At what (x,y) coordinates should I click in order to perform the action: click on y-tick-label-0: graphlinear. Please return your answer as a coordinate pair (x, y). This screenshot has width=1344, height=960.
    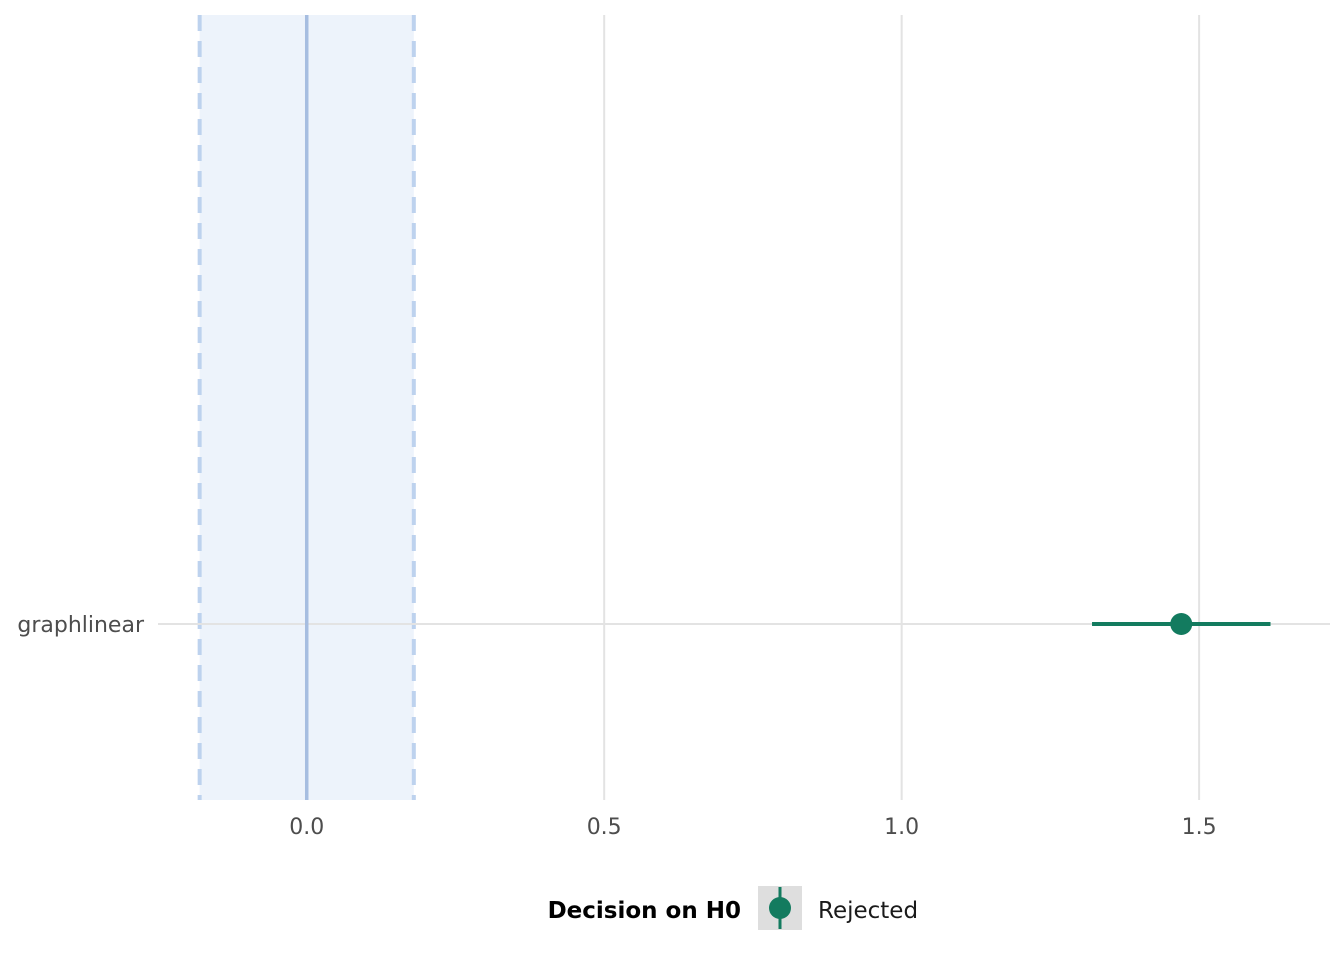
    Looking at the image, I should click on (81, 625).